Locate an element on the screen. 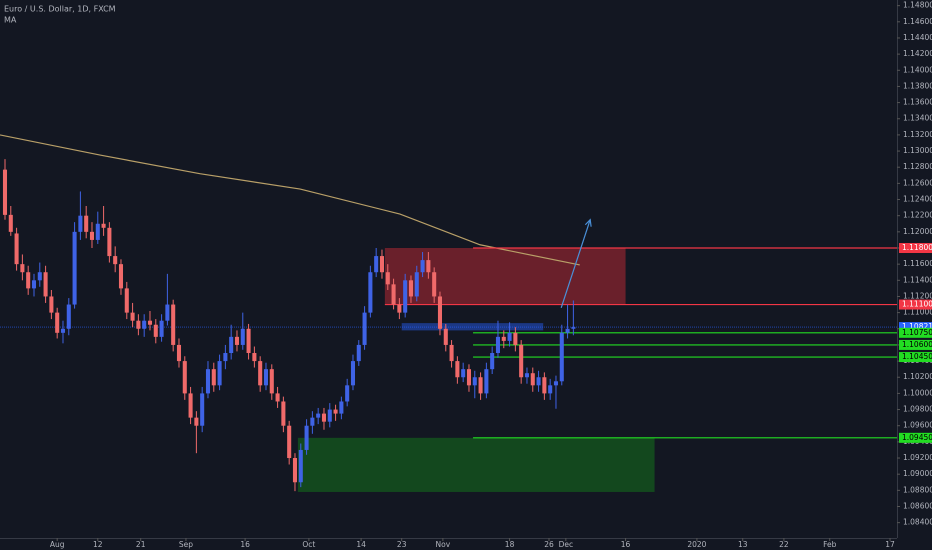  y-tick-label: 1.08400 is located at coordinates (917, 522).